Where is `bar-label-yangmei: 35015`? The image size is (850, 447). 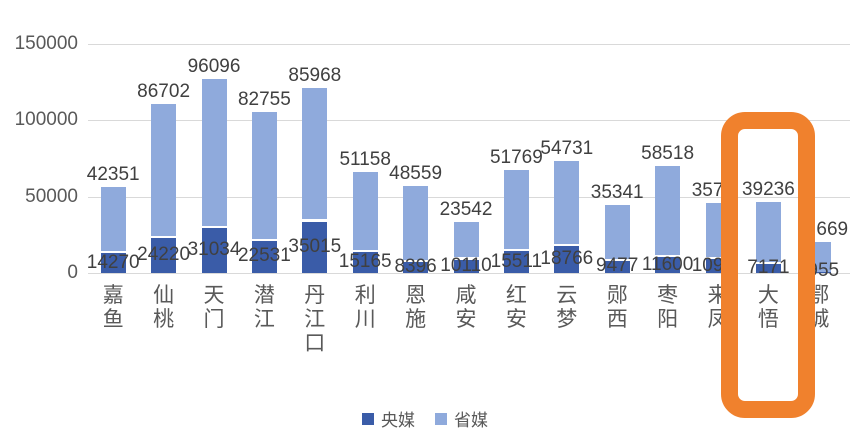
bar-label-yangmei: 35015 is located at coordinates (315, 246).